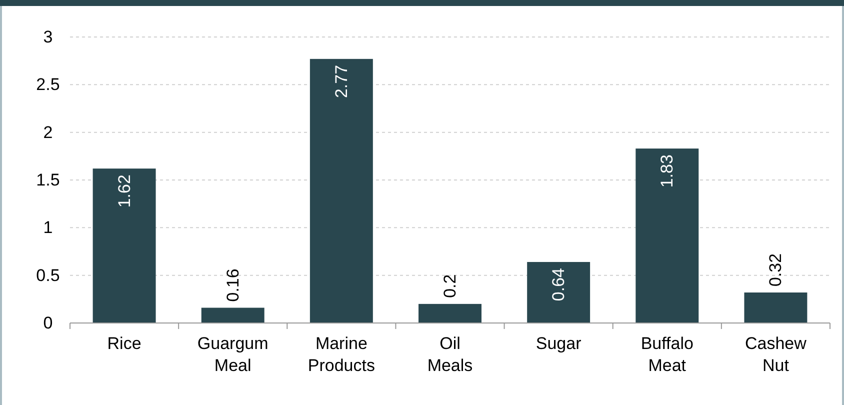 The image size is (844, 405). I want to click on y-tick-label: 0.5, so click(48, 275).